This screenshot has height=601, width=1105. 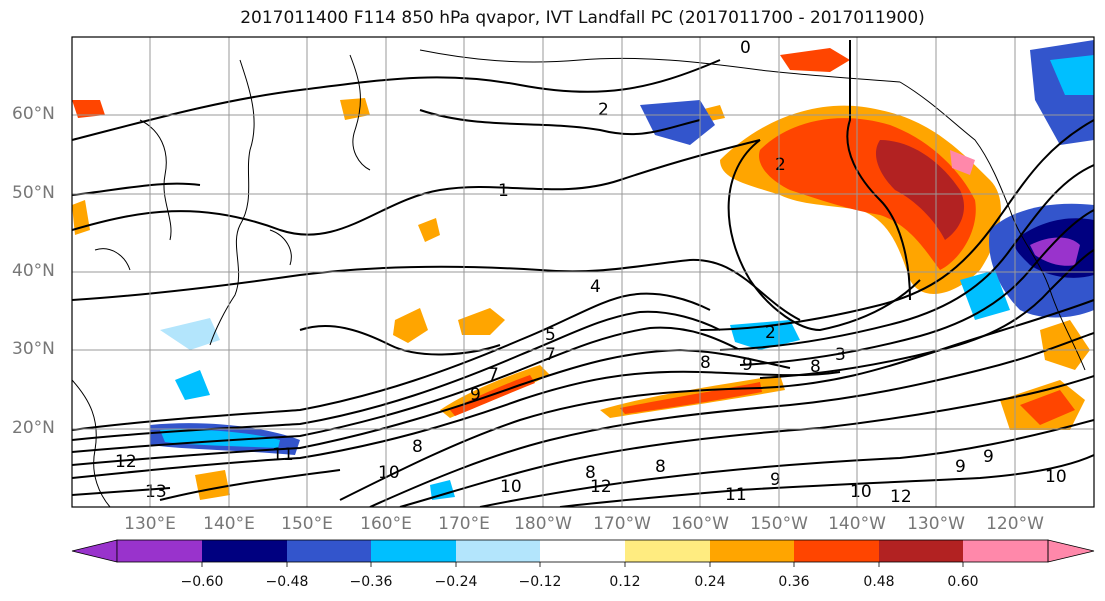 I want to click on colorbar-tick-label: −0.24, so click(x=456, y=582).